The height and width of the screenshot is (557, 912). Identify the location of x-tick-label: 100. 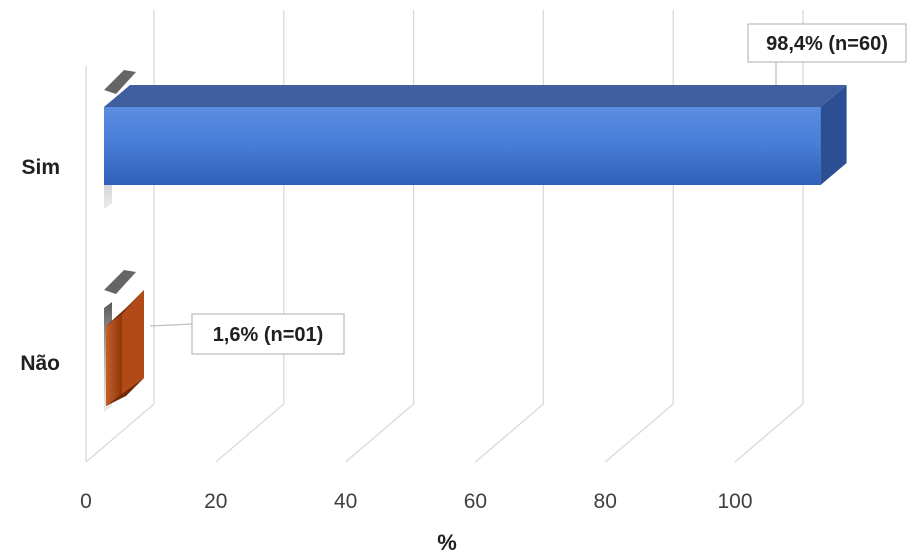
(734, 501).